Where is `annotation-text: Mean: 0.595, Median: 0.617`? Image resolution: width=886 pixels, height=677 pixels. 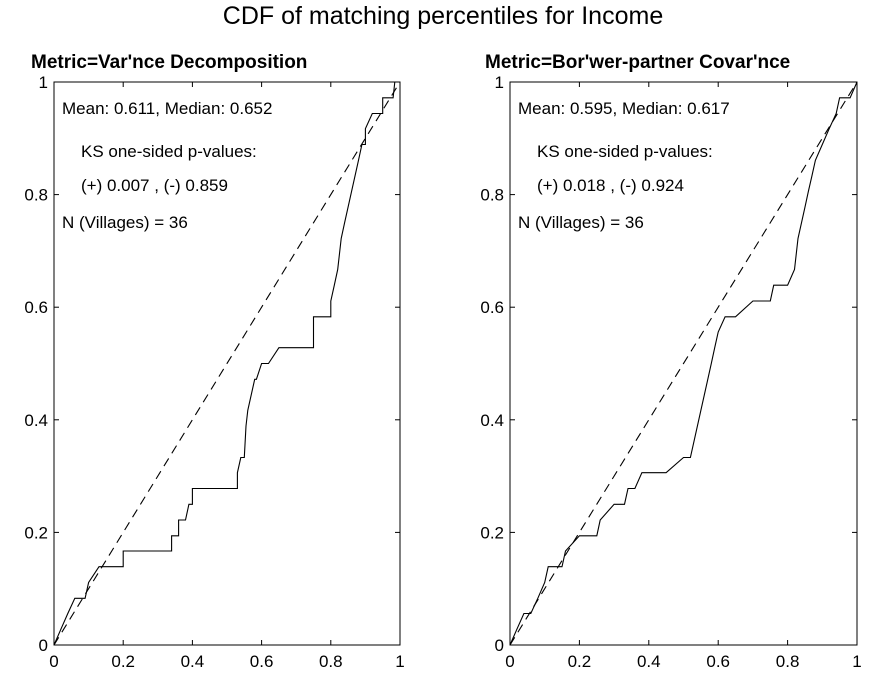
annotation-text: Mean: 0.595, Median: 0.617 is located at coordinates (624, 108).